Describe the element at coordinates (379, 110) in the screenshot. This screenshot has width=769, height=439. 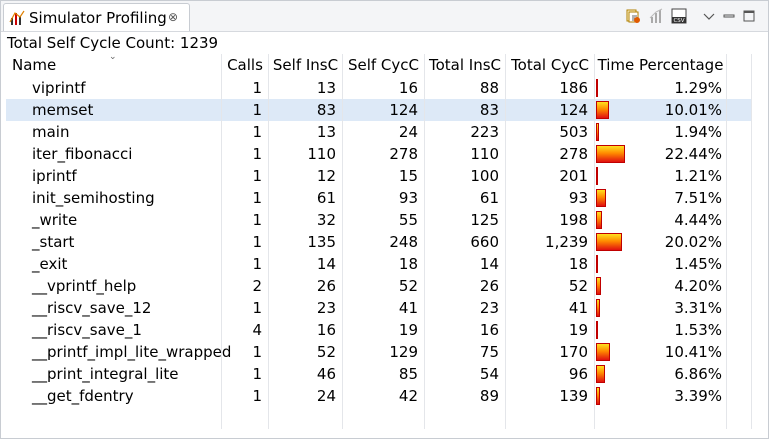
I see `table-row: memset 1 83 124 83 124 10.01%` at that location.